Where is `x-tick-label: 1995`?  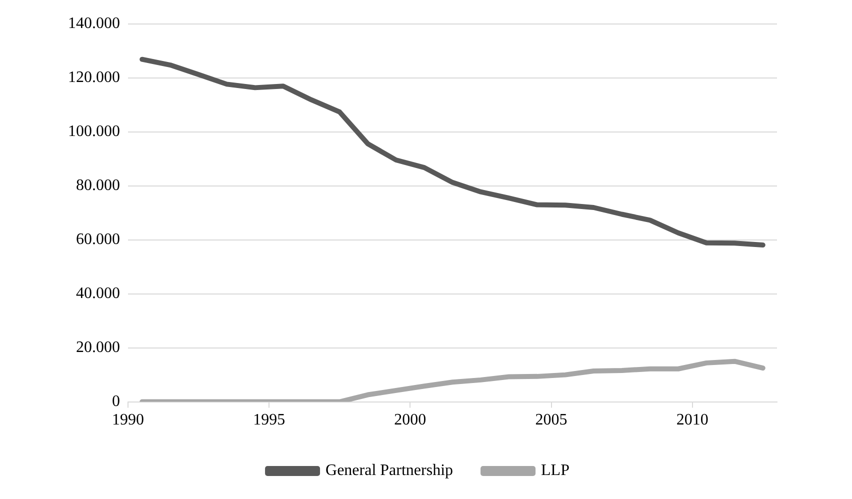 x-tick-label: 1995 is located at coordinates (269, 420).